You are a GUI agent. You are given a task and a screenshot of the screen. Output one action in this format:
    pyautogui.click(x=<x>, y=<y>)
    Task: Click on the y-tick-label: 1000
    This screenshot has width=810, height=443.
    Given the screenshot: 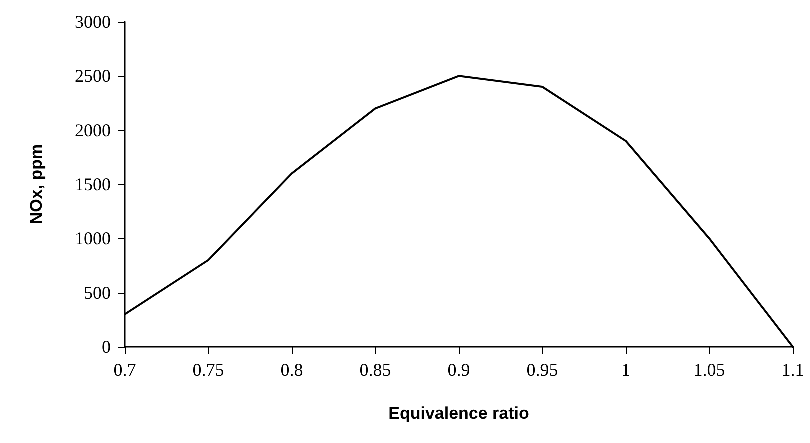 What is the action you would take?
    pyautogui.click(x=93, y=238)
    